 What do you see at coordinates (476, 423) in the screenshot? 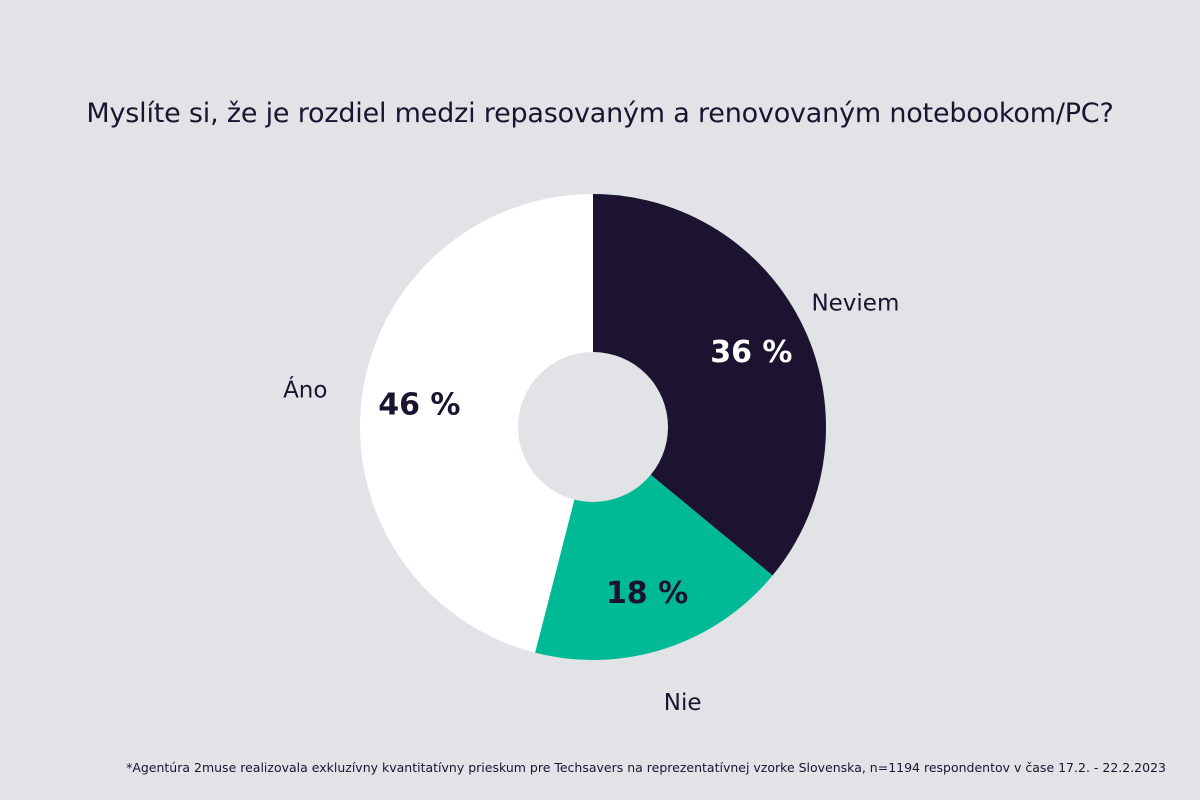
I see `slice-áno` at bounding box center [476, 423].